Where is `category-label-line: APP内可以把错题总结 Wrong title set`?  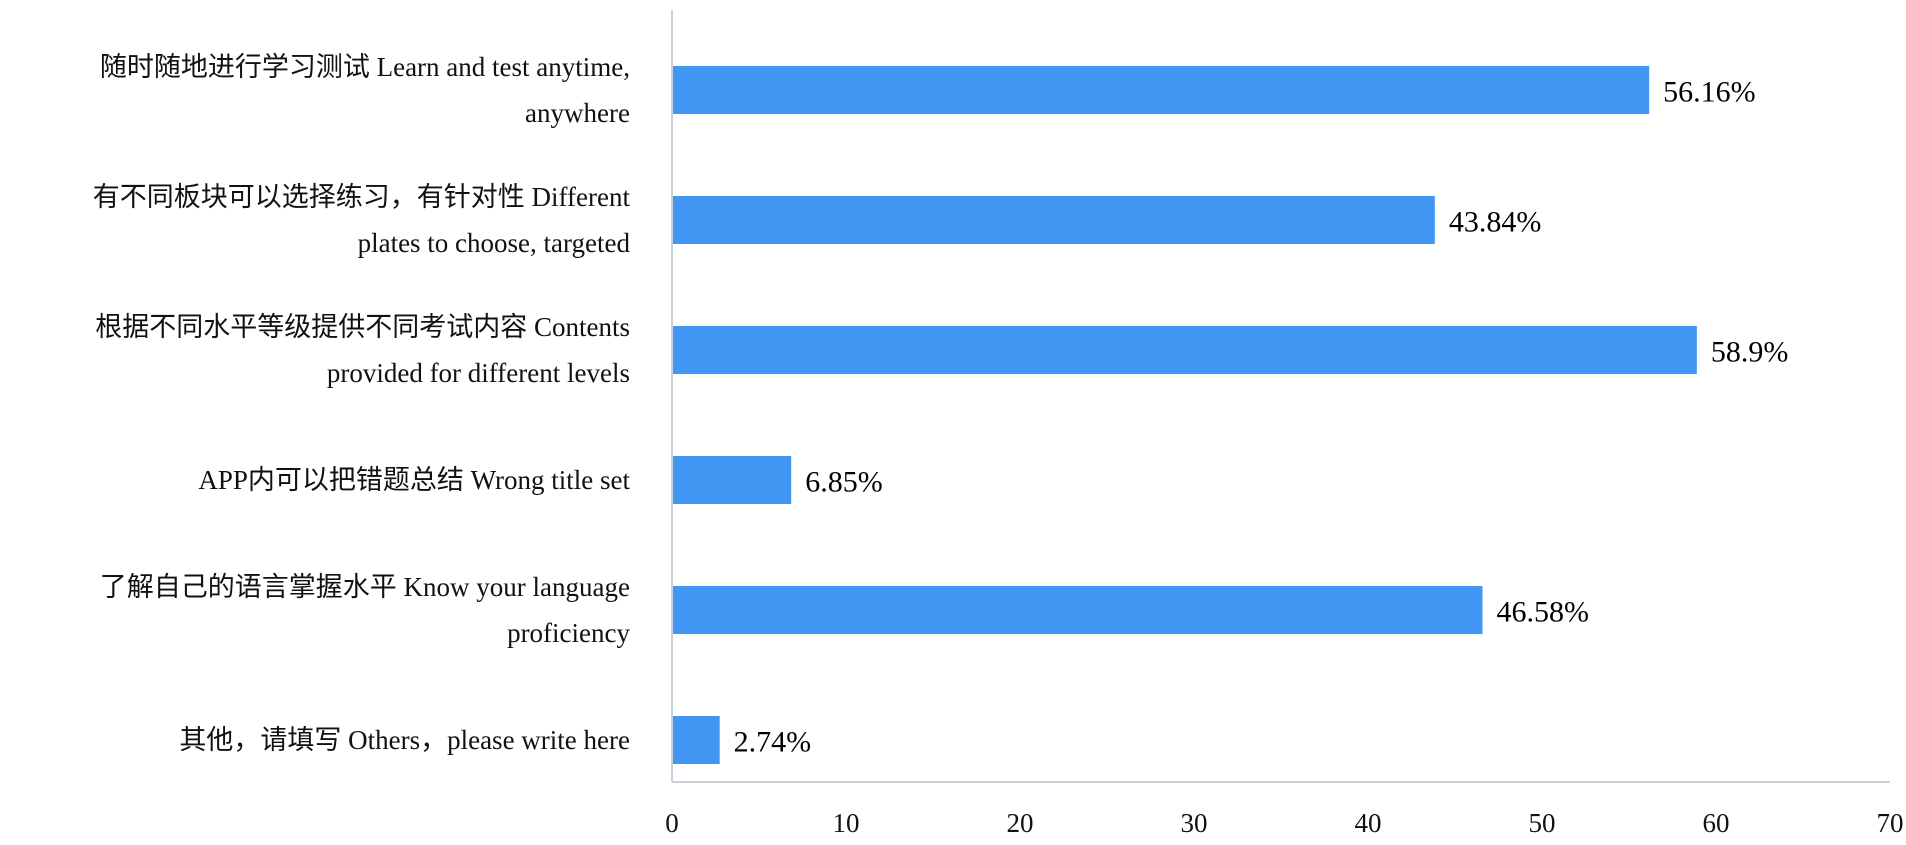 category-label-line: APP内可以把错题总结 Wrong title set is located at coordinates (414, 480).